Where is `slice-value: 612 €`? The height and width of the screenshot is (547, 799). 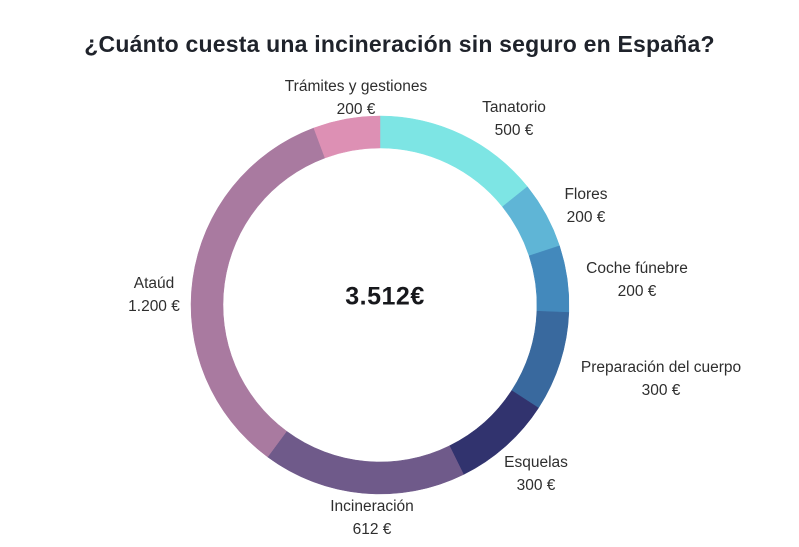 slice-value: 612 € is located at coordinates (372, 529).